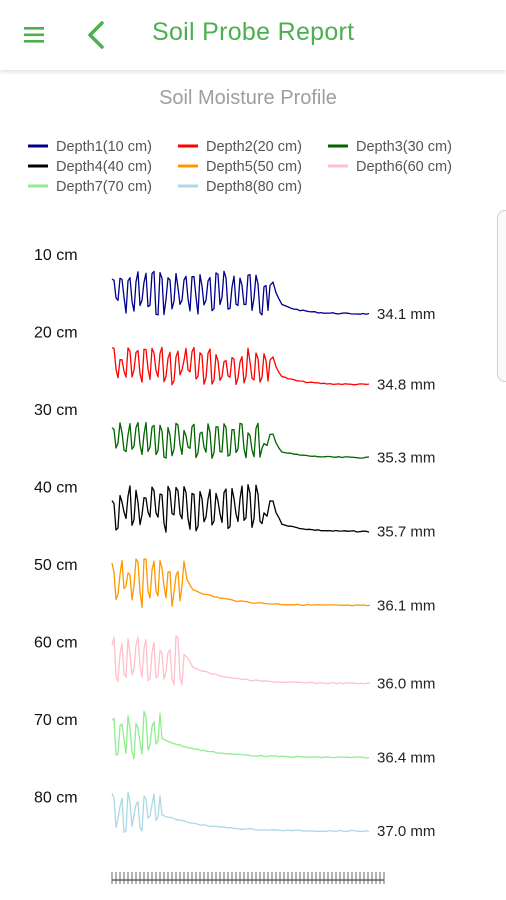 This screenshot has width=506, height=900. What do you see at coordinates (406, 314) in the screenshot?
I see `series-end-label: 34.1 mm` at bounding box center [406, 314].